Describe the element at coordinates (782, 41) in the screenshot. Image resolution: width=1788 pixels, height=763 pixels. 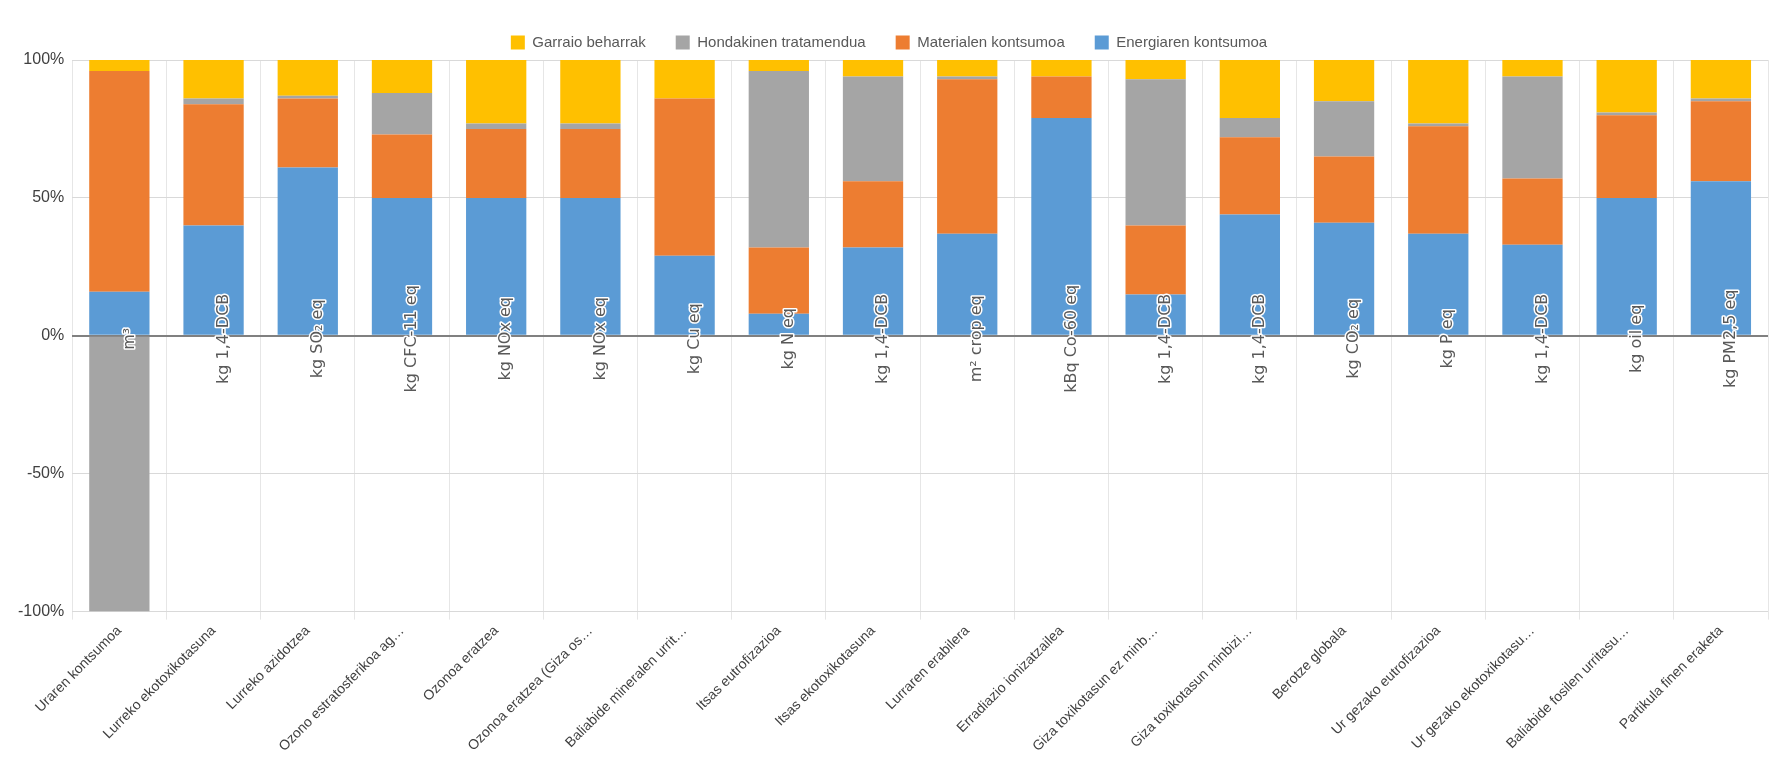
I see `legend-label: Hondakinen tratamendua` at that location.